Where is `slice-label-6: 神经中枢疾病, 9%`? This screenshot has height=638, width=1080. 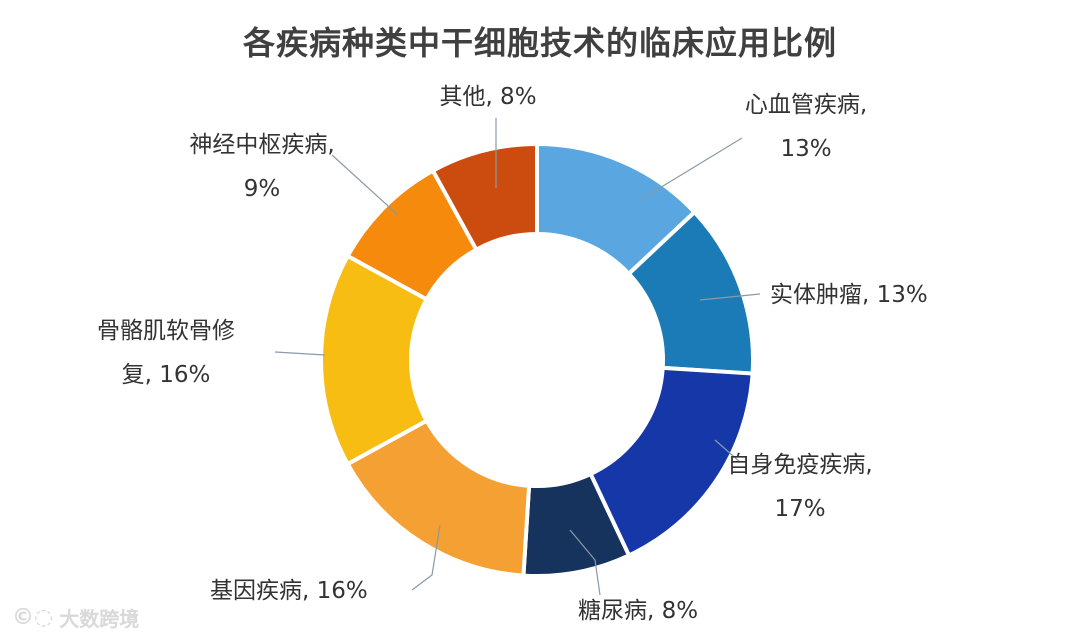
slice-label-6: 神经中枢疾病, 9% is located at coordinates (261, 167).